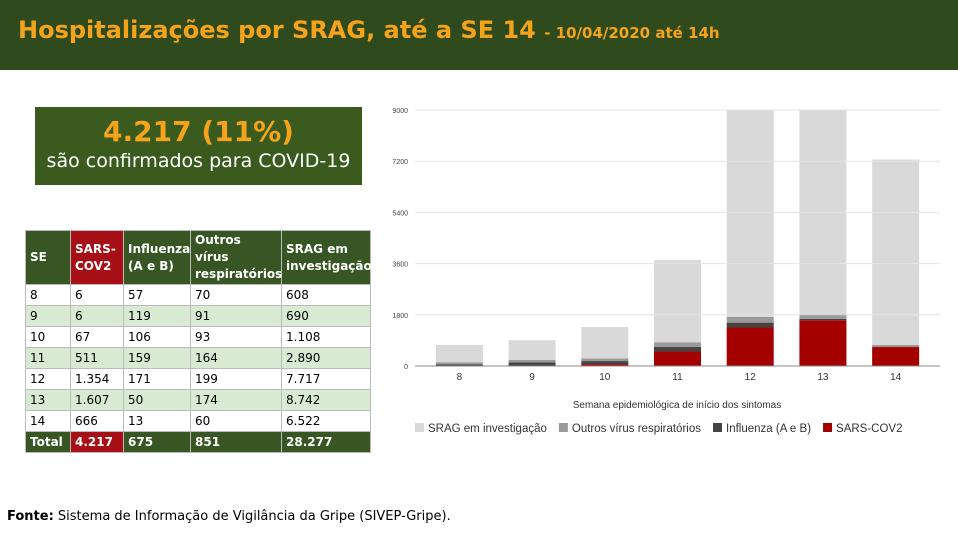 The width and height of the screenshot is (958, 539). I want to click on table-cell: 1.607, so click(97, 400).